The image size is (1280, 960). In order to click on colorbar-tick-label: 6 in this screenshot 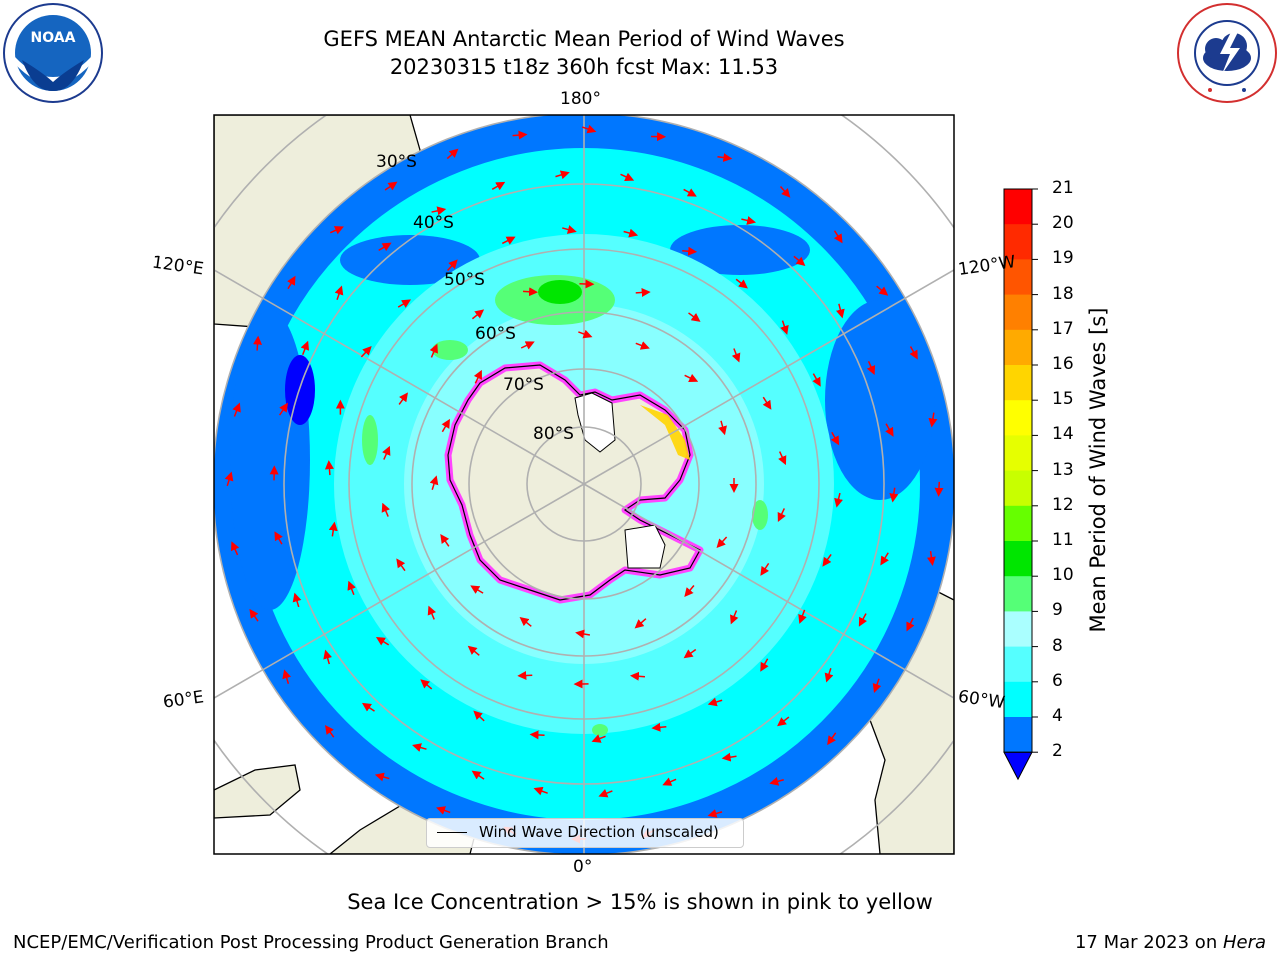, I will do `click(1057, 680)`.